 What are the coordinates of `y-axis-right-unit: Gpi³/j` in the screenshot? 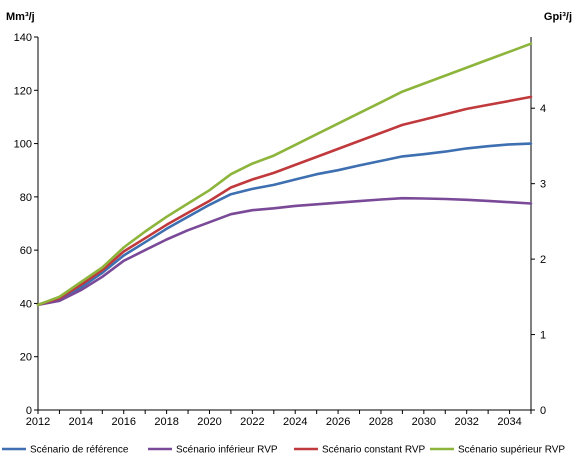 It's located at (558, 17).